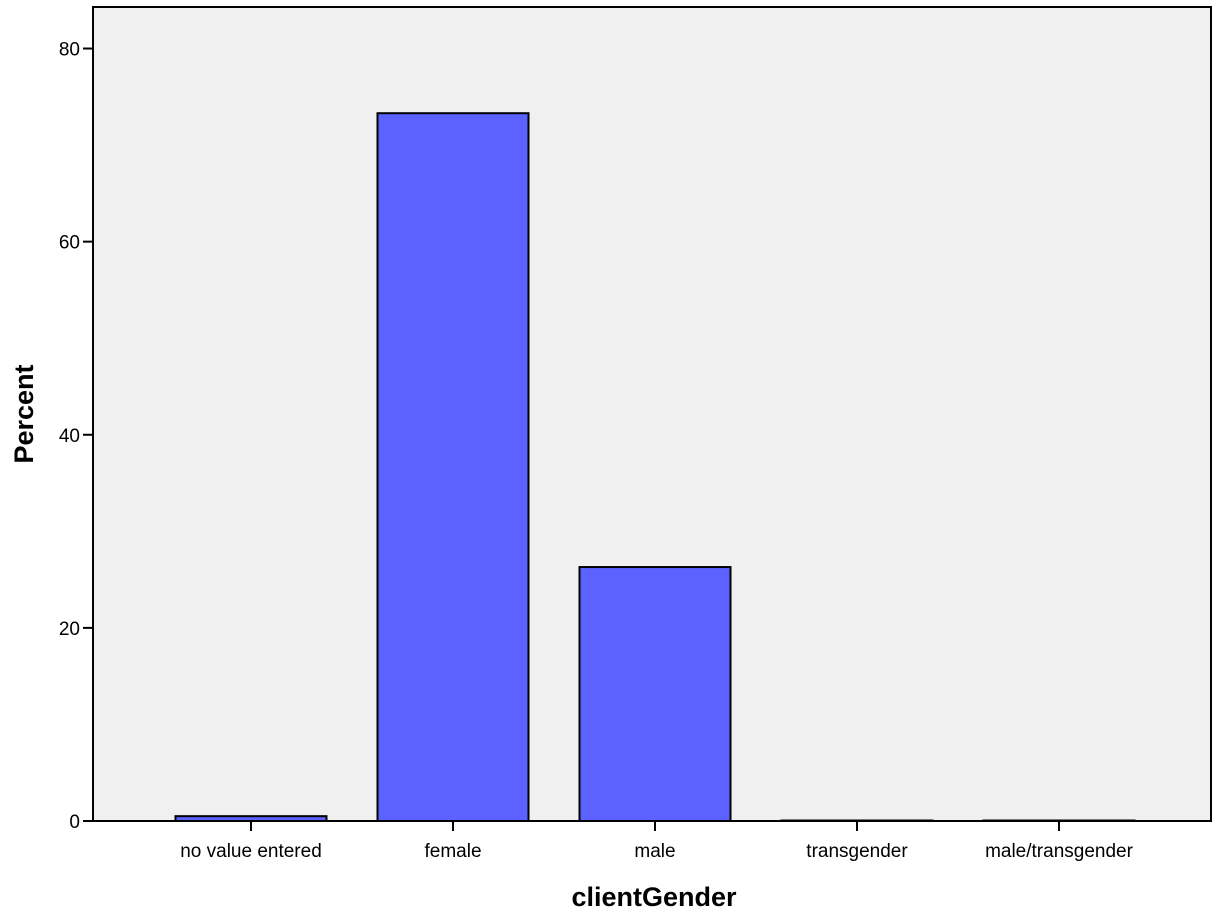 The width and height of the screenshot is (1216, 919). What do you see at coordinates (69, 629) in the screenshot?
I see `y-tick-label: 20` at bounding box center [69, 629].